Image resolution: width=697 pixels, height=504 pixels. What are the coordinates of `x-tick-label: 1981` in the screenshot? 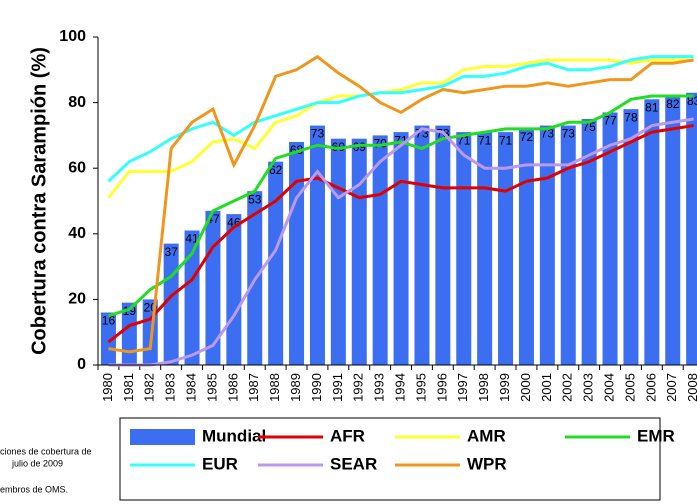 It's located at (128, 387).